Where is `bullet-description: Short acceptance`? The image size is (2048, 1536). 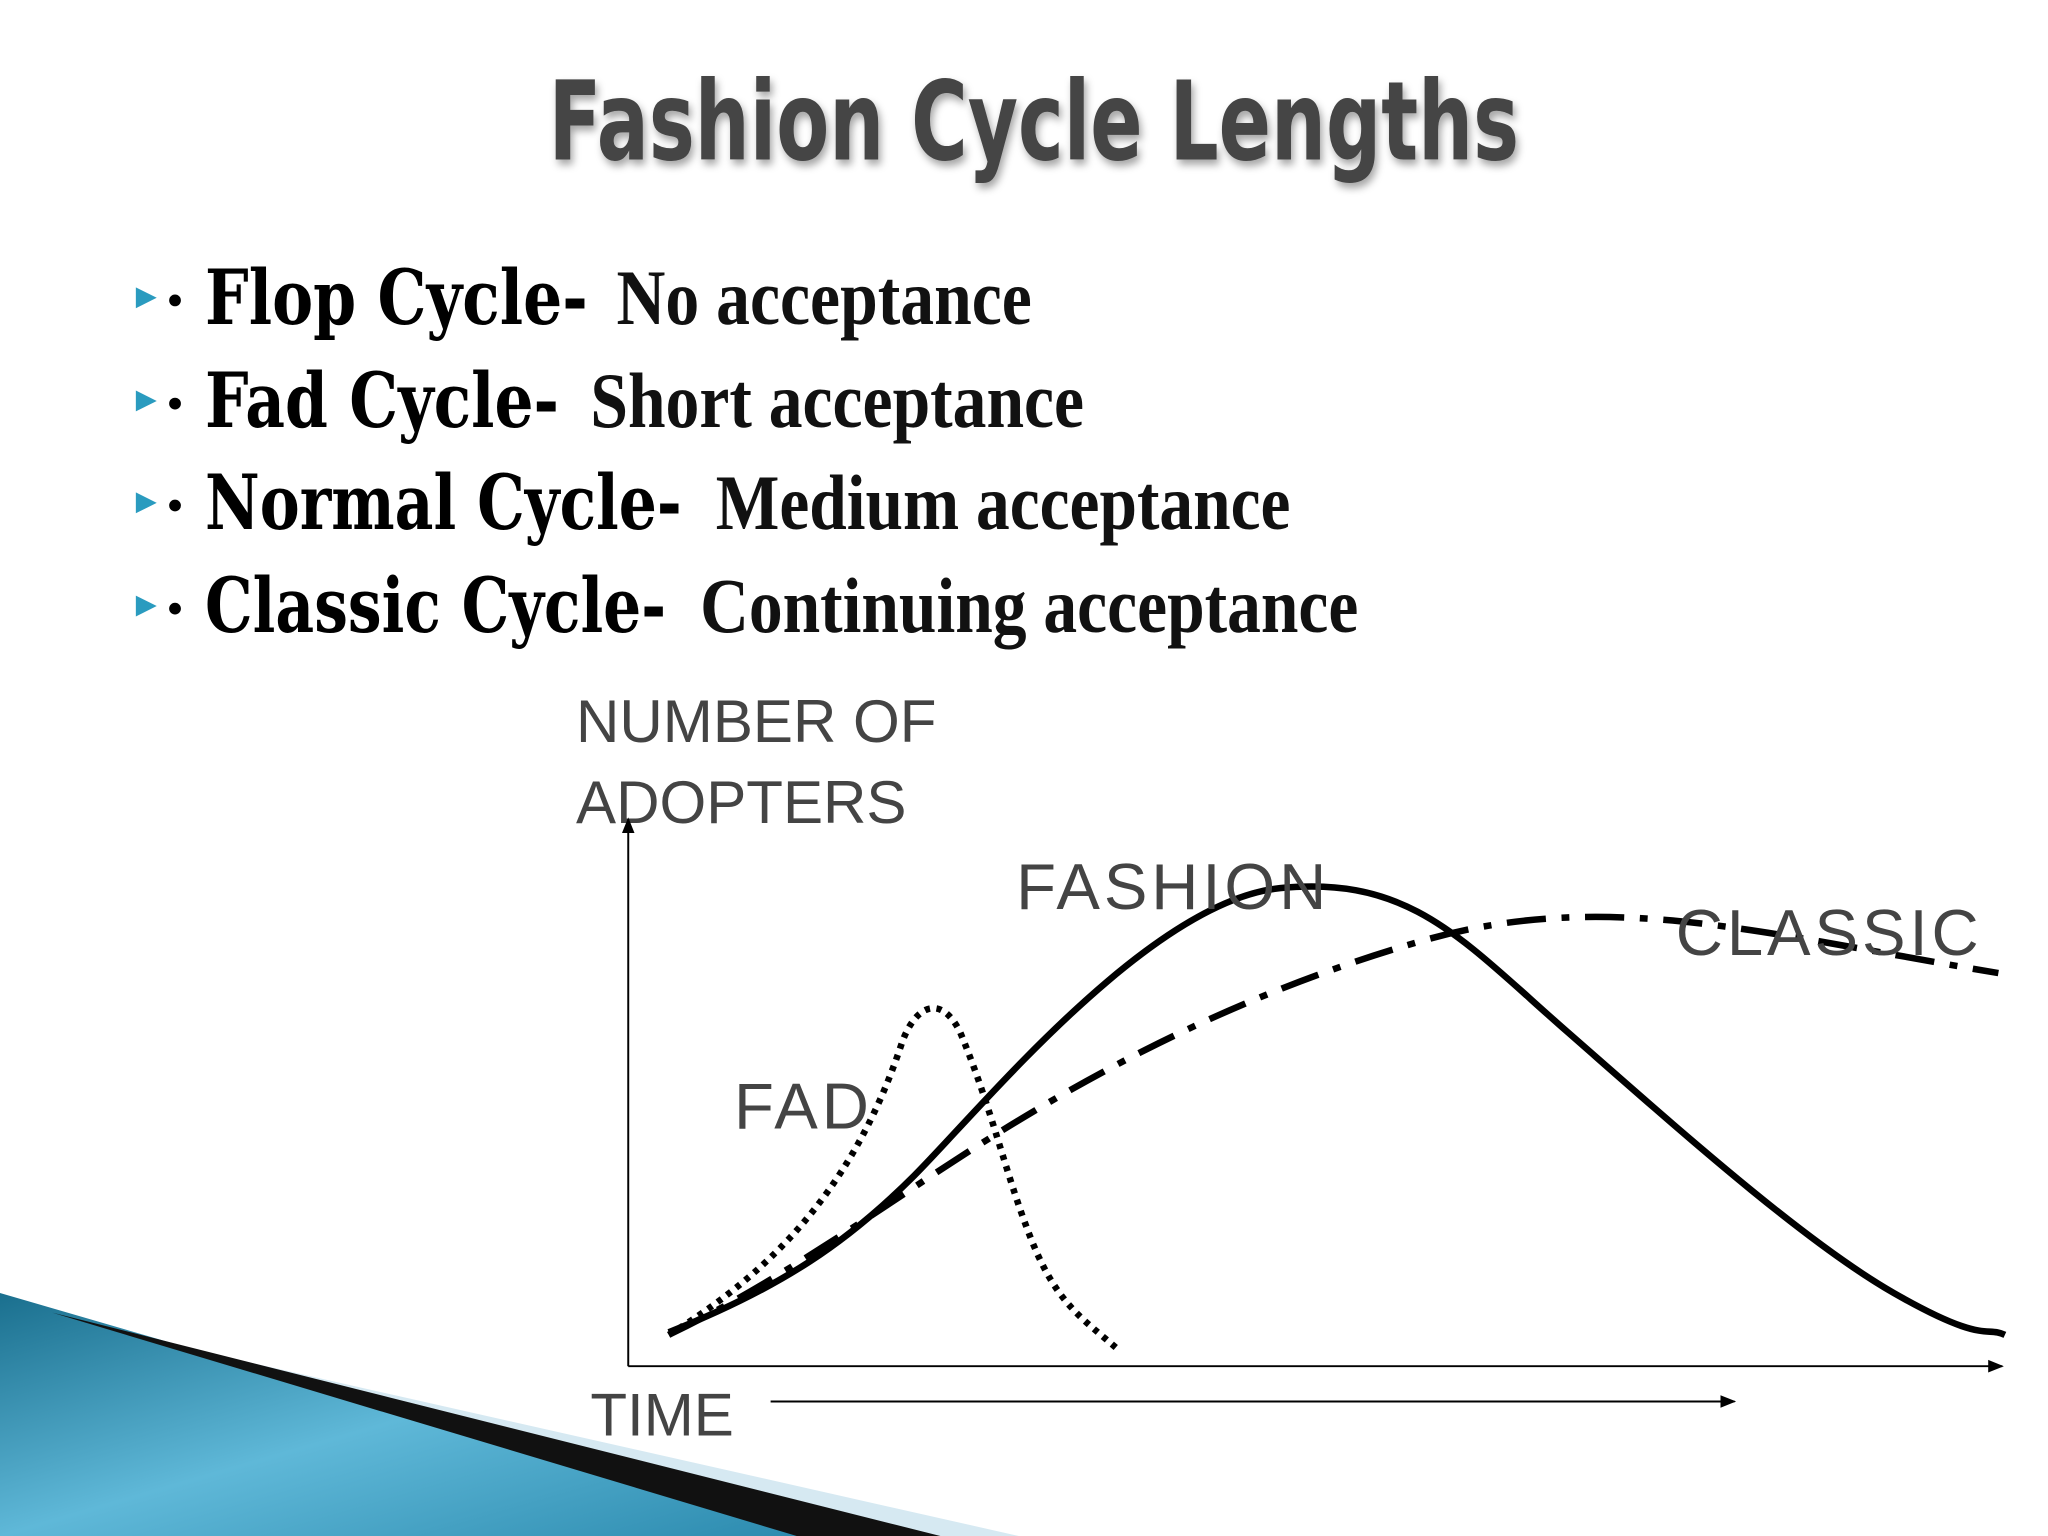
bullet-description: Short acceptance is located at coordinates (837, 400).